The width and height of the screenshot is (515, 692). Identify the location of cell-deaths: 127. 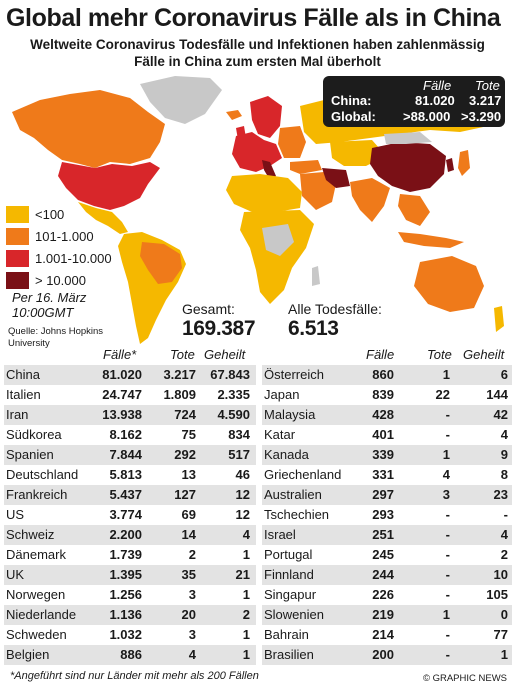
(185, 494).